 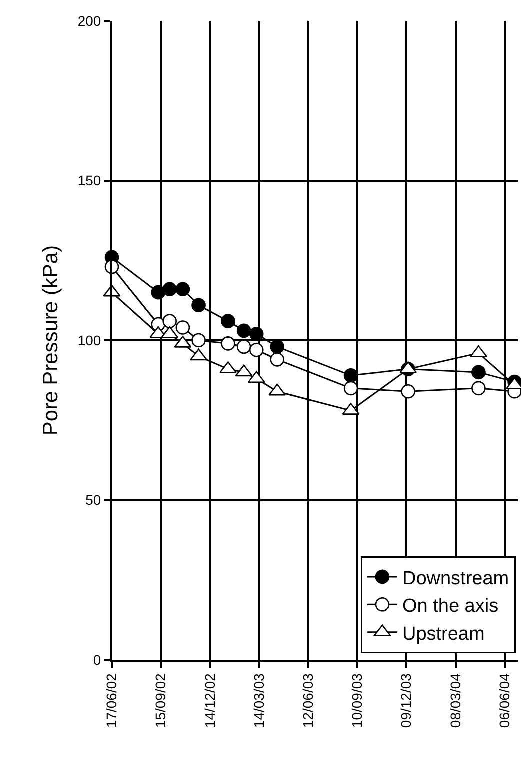 I want to click on y-tick-label: 0, so click(x=97, y=660).